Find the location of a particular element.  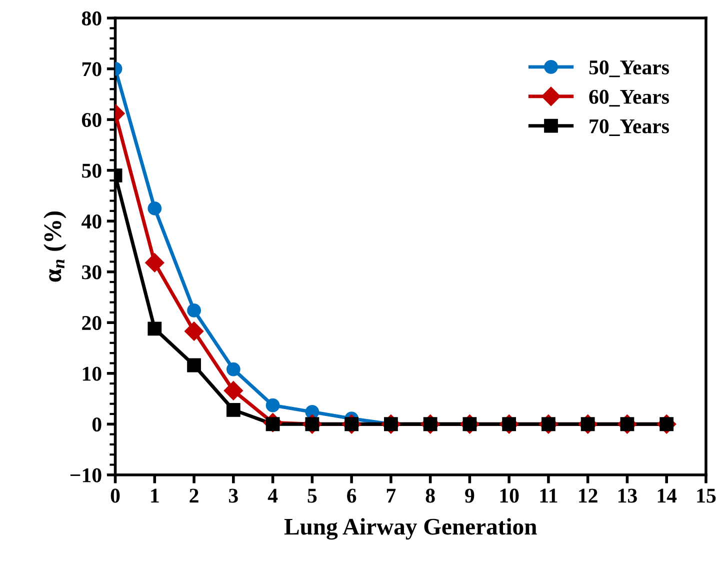

y-tick-label: 40 is located at coordinates (92, 221).